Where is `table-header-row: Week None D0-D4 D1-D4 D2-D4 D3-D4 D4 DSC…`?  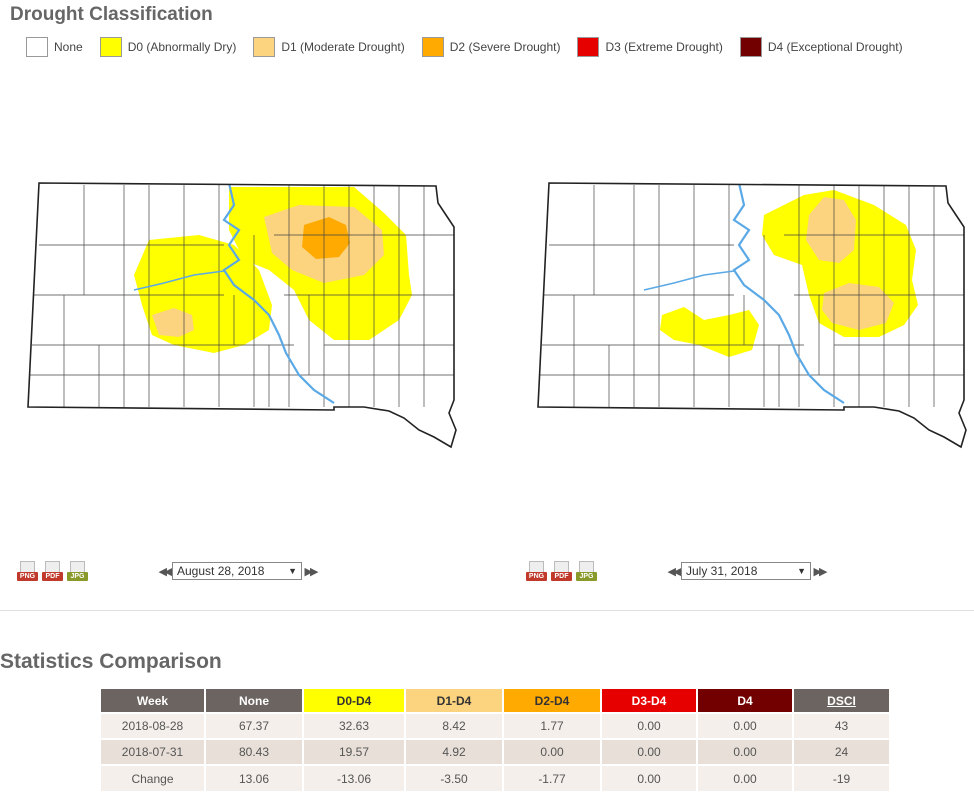
table-header-row: Week None D0-D4 D1-D4 D2-D4 D3-D4 D4 DSC… is located at coordinates (496, 701).